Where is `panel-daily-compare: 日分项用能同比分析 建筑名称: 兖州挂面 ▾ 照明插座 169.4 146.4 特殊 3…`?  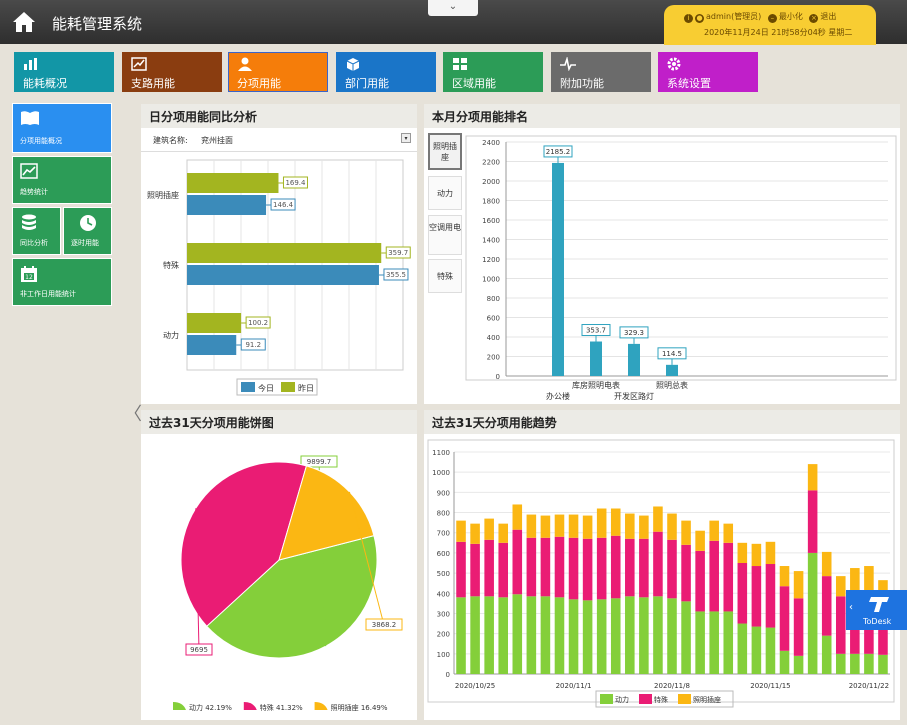 panel-daily-compare: 日分项用能同比分析 建筑名称: 兖州挂面 ▾ 照明插座 169.4 146.4 特殊 3… is located at coordinates (279, 254).